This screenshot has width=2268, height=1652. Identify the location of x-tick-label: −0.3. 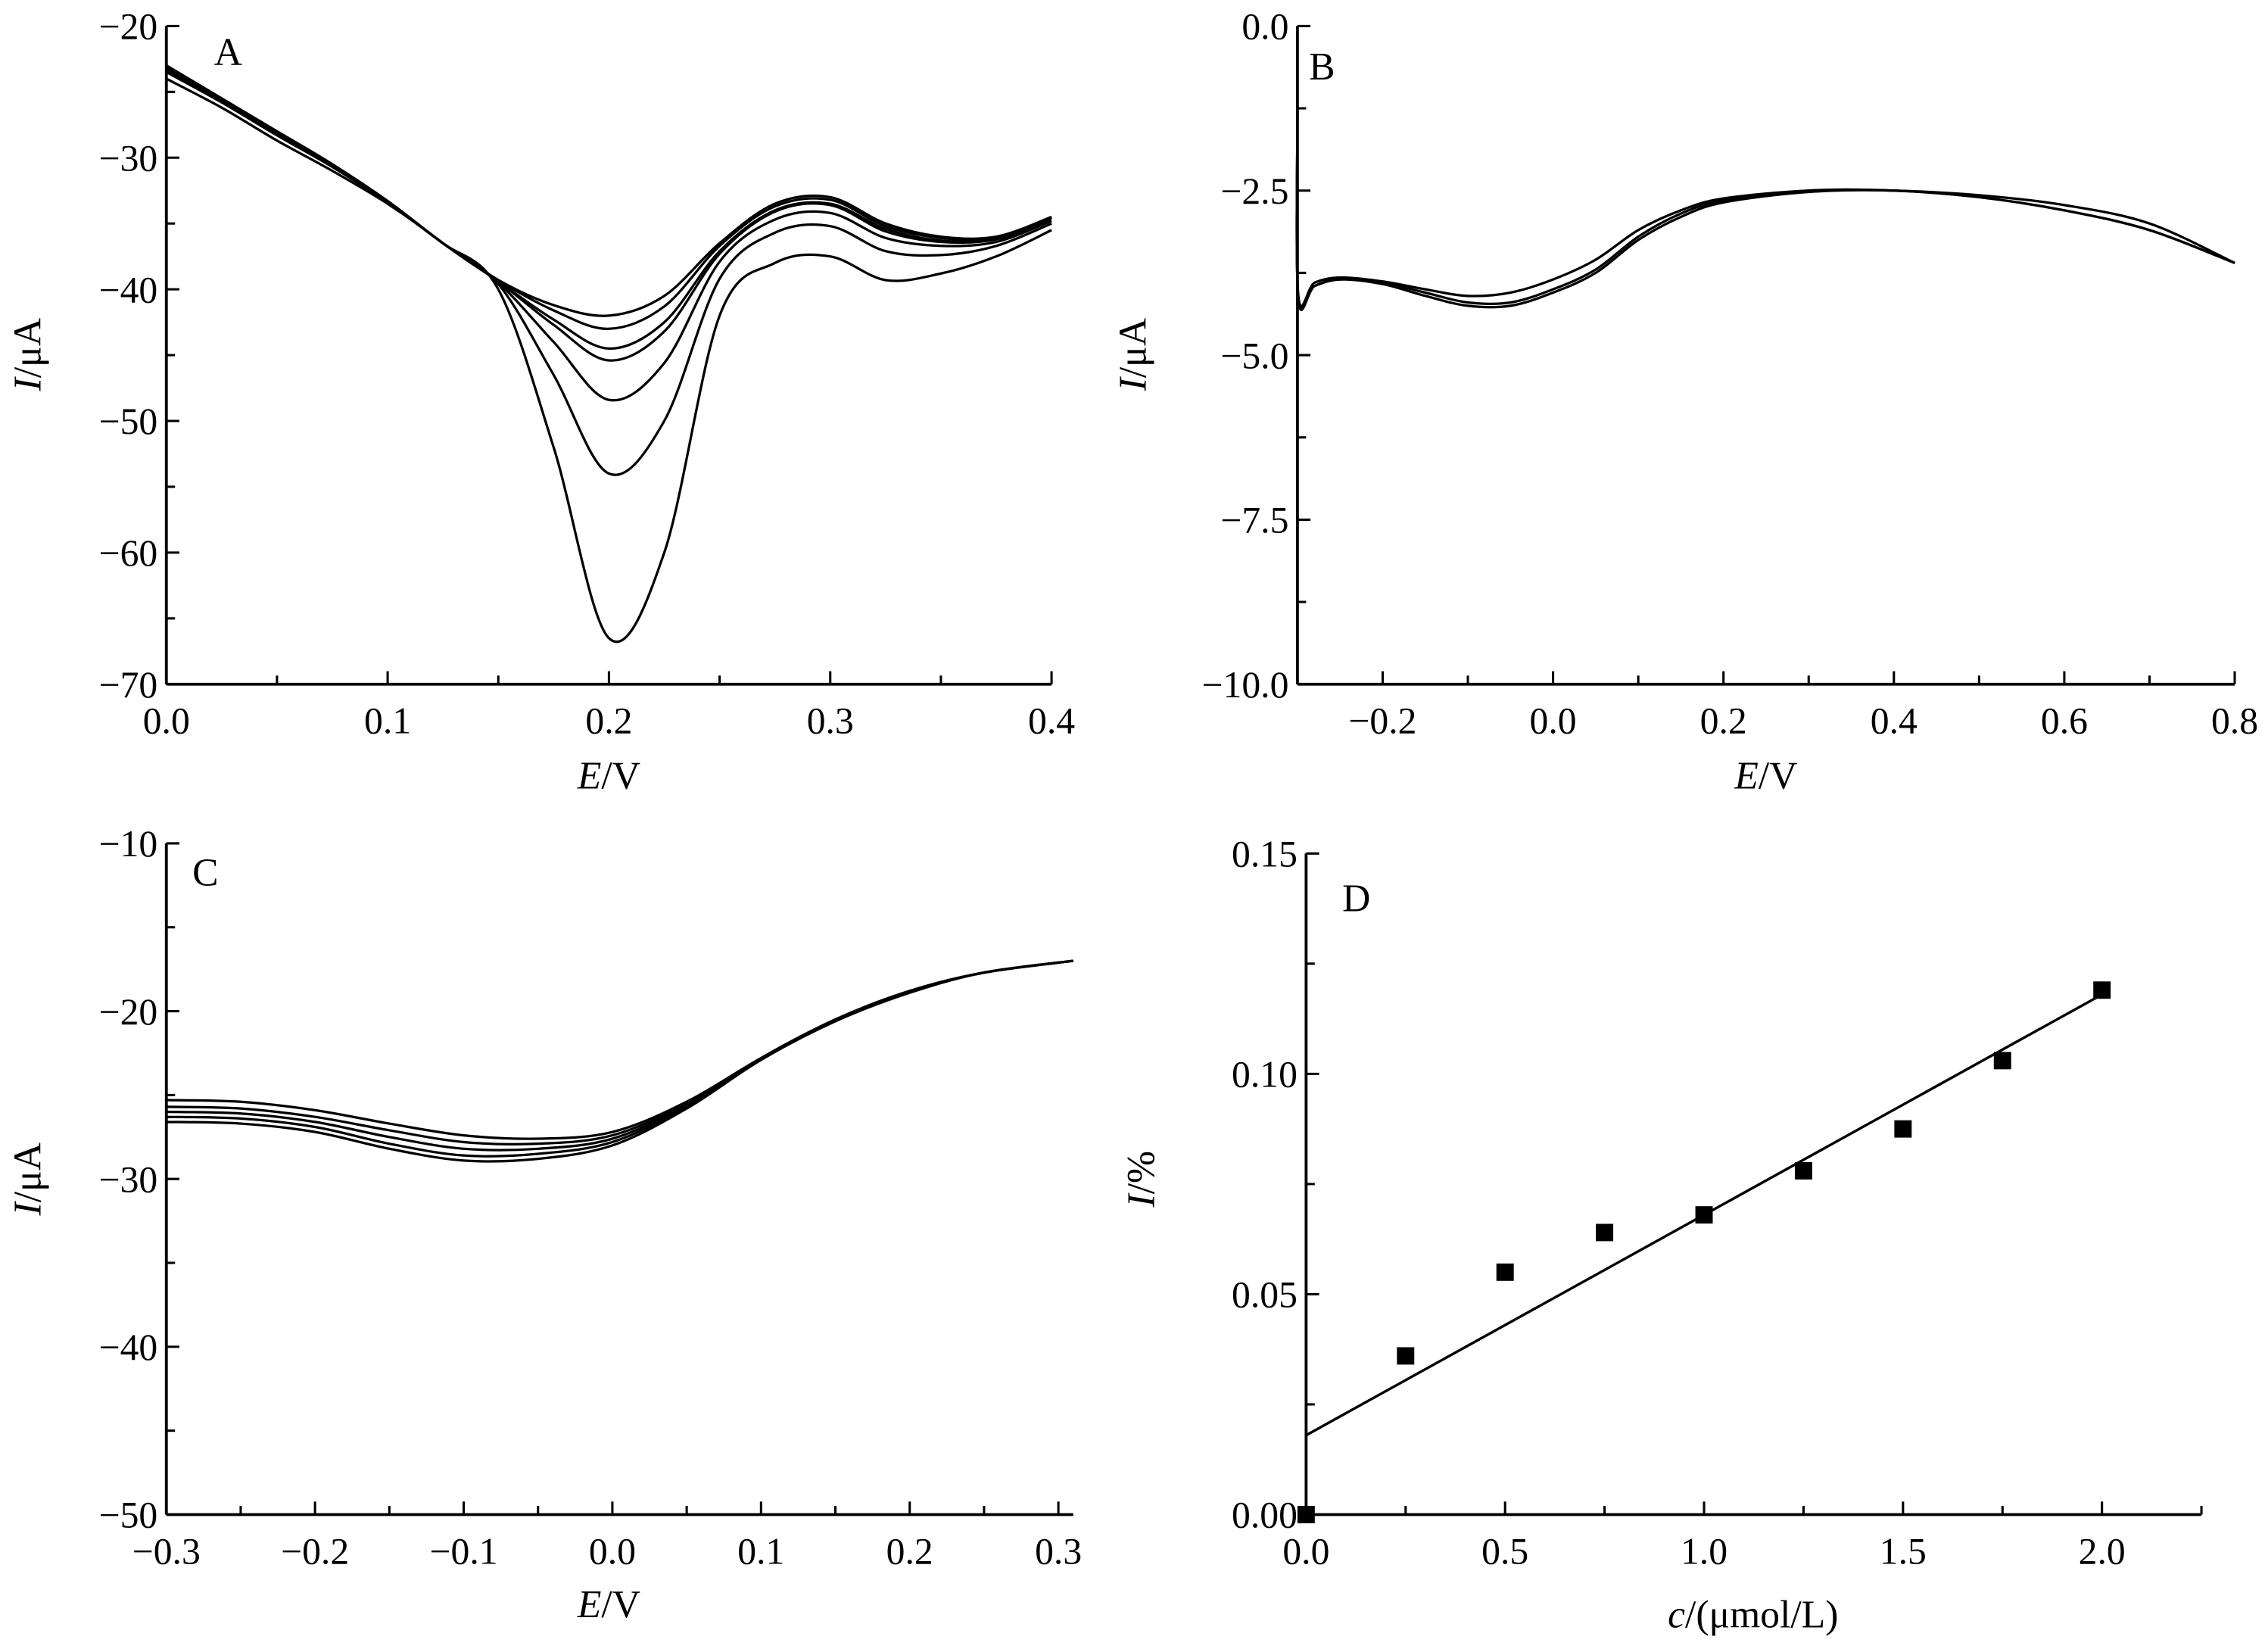
(166, 1551).